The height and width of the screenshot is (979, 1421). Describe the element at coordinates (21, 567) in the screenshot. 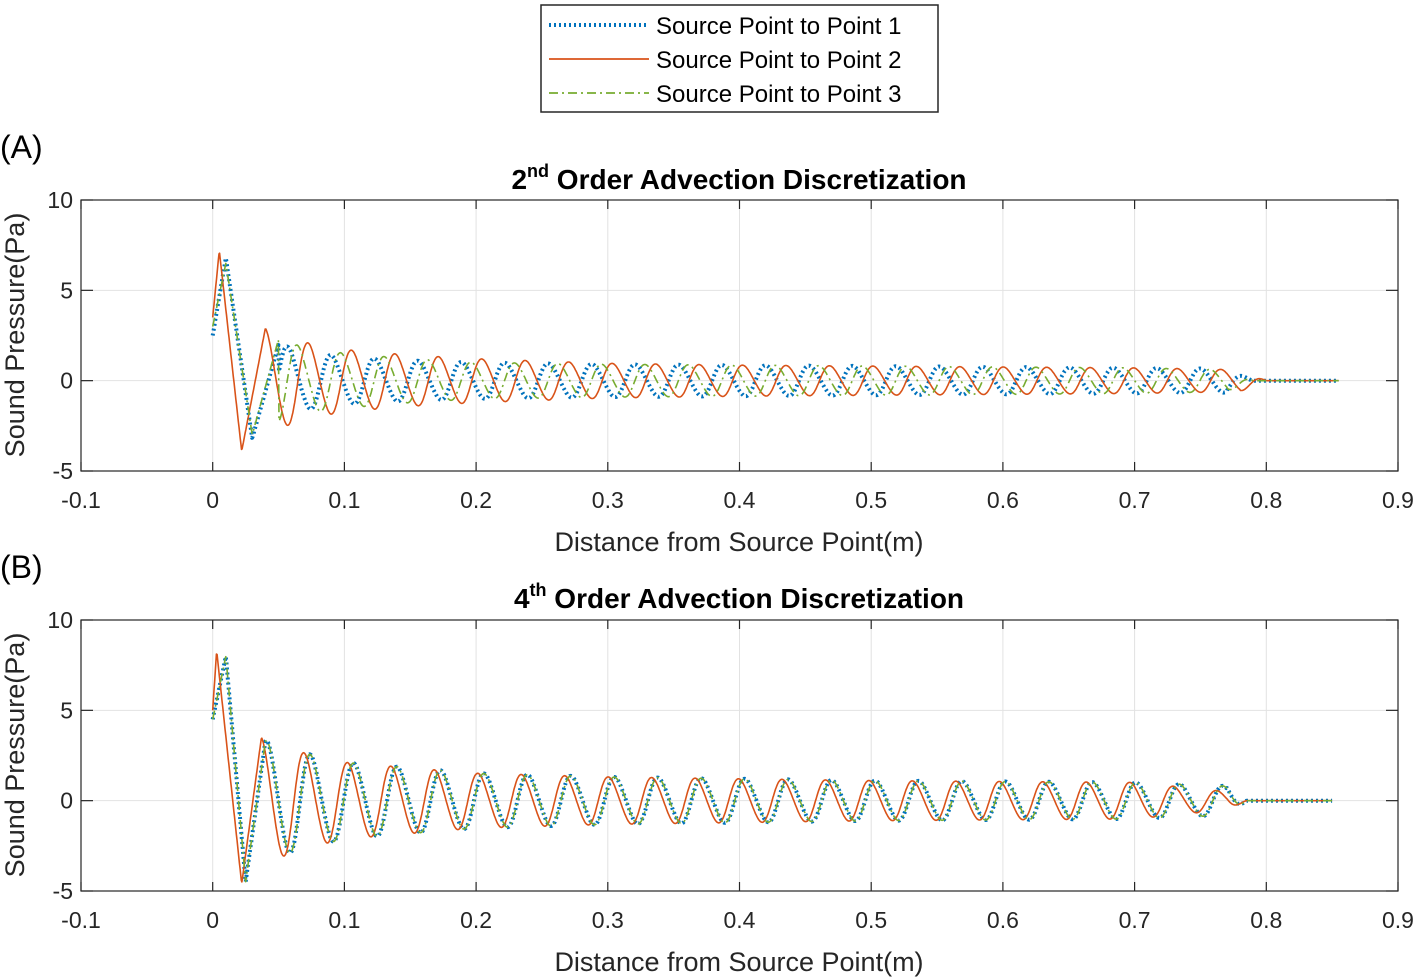

I see `panel-label-b: (B)` at that location.